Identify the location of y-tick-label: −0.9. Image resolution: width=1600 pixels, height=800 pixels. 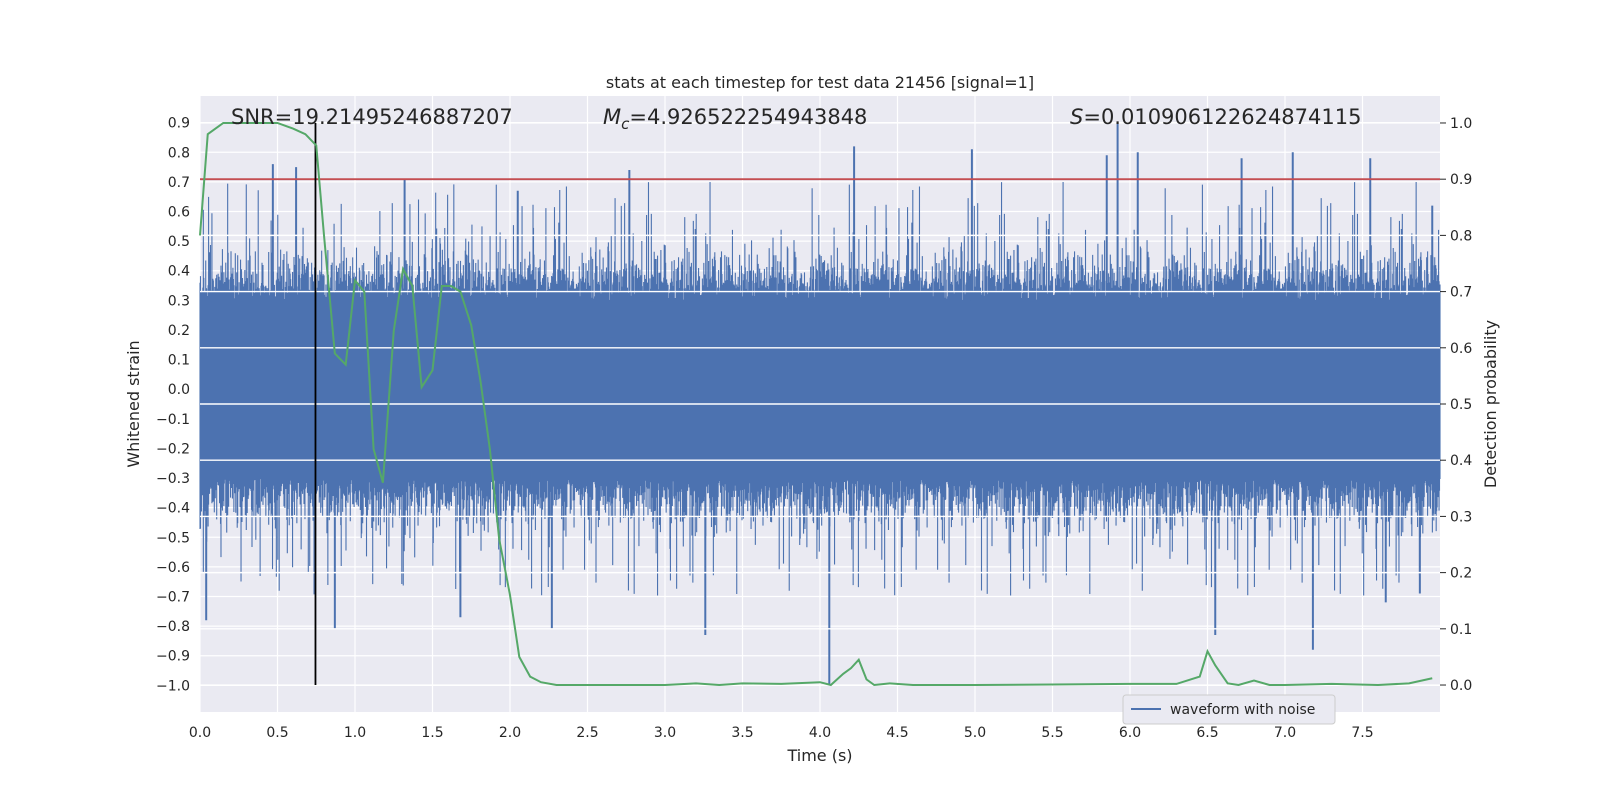
(173, 657).